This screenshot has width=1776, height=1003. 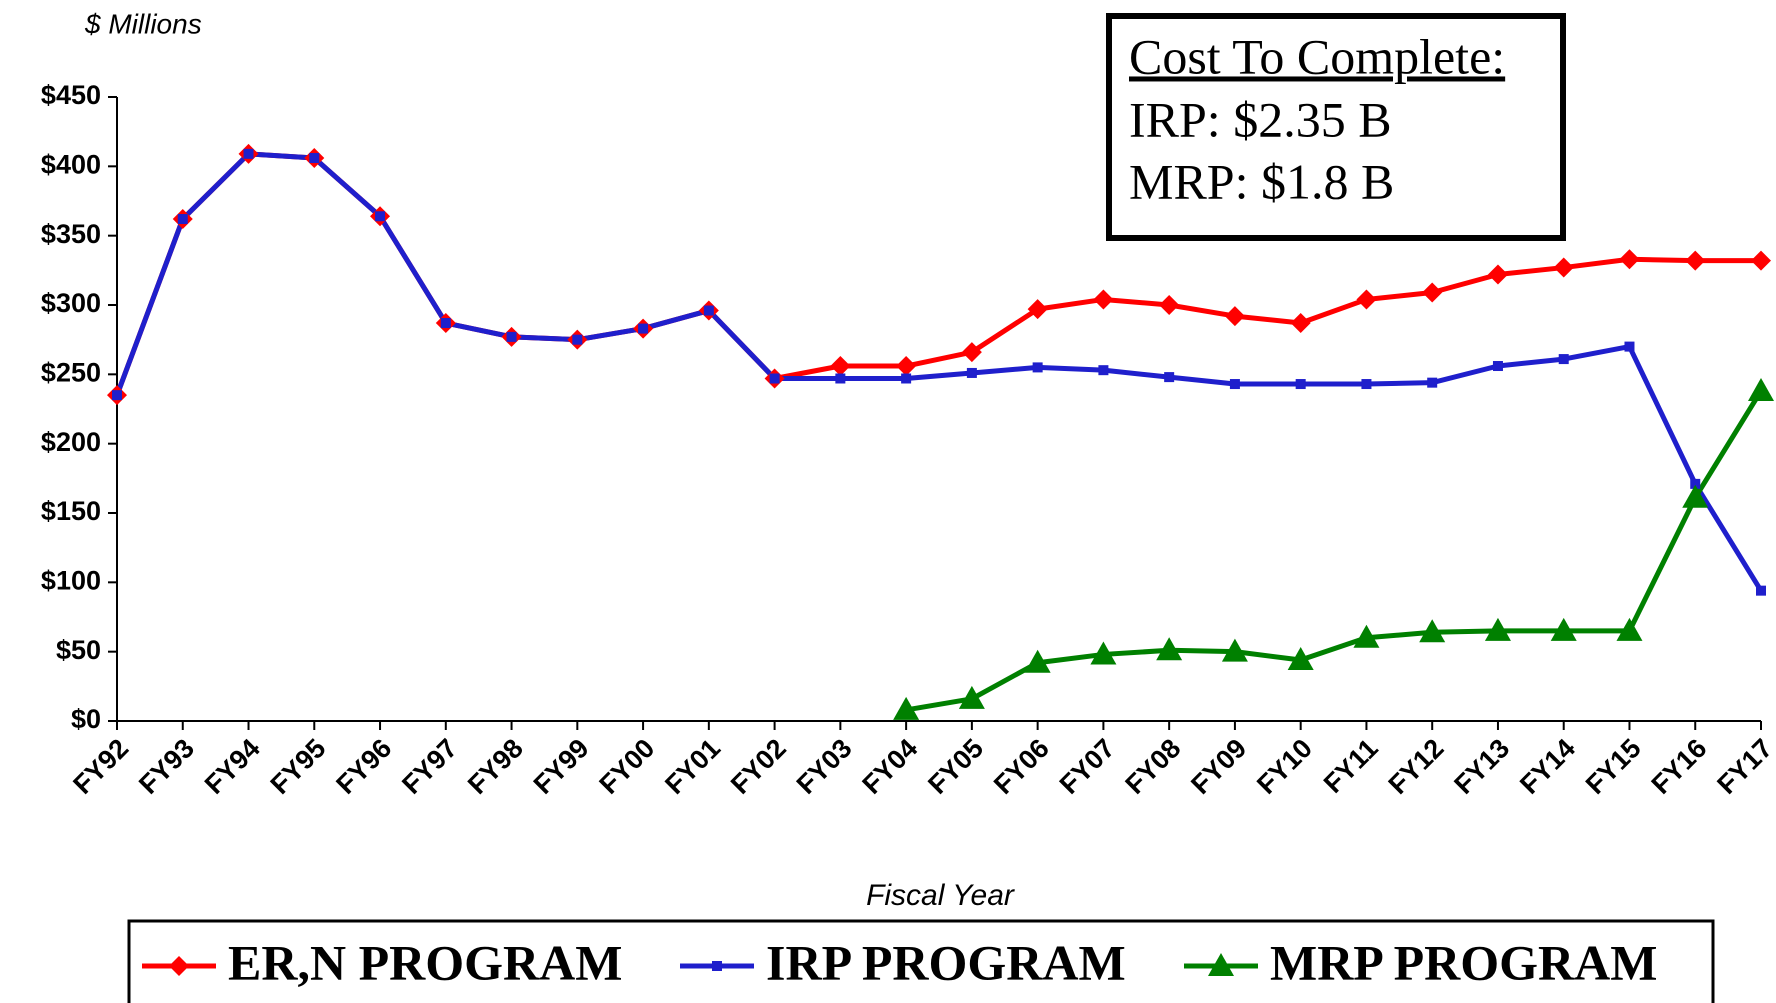 I want to click on x-tick-label: FY01, so click(x=692, y=766).